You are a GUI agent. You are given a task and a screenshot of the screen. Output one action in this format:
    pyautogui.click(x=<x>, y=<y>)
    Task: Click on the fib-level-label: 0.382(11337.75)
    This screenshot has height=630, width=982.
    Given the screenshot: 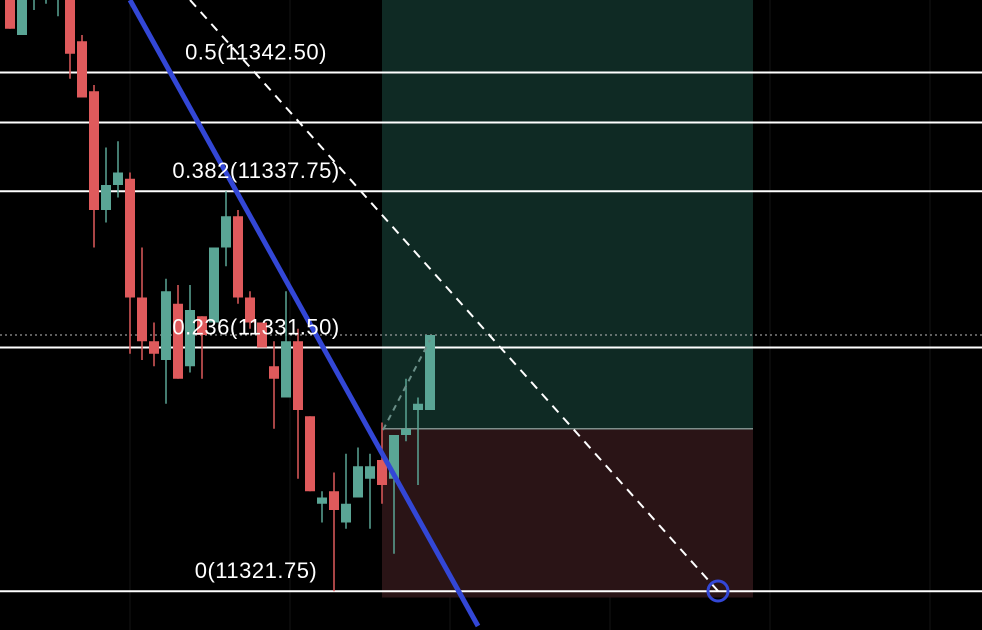 What is the action you would take?
    pyautogui.click(x=255, y=170)
    